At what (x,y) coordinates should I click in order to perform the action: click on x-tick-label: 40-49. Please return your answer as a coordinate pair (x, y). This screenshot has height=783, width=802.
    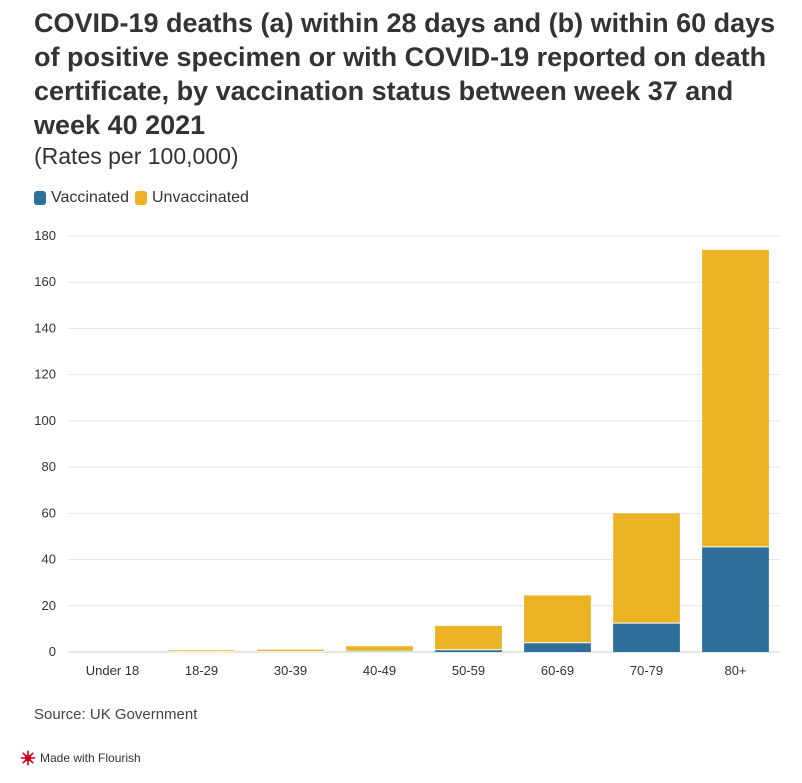
    Looking at the image, I should click on (379, 670).